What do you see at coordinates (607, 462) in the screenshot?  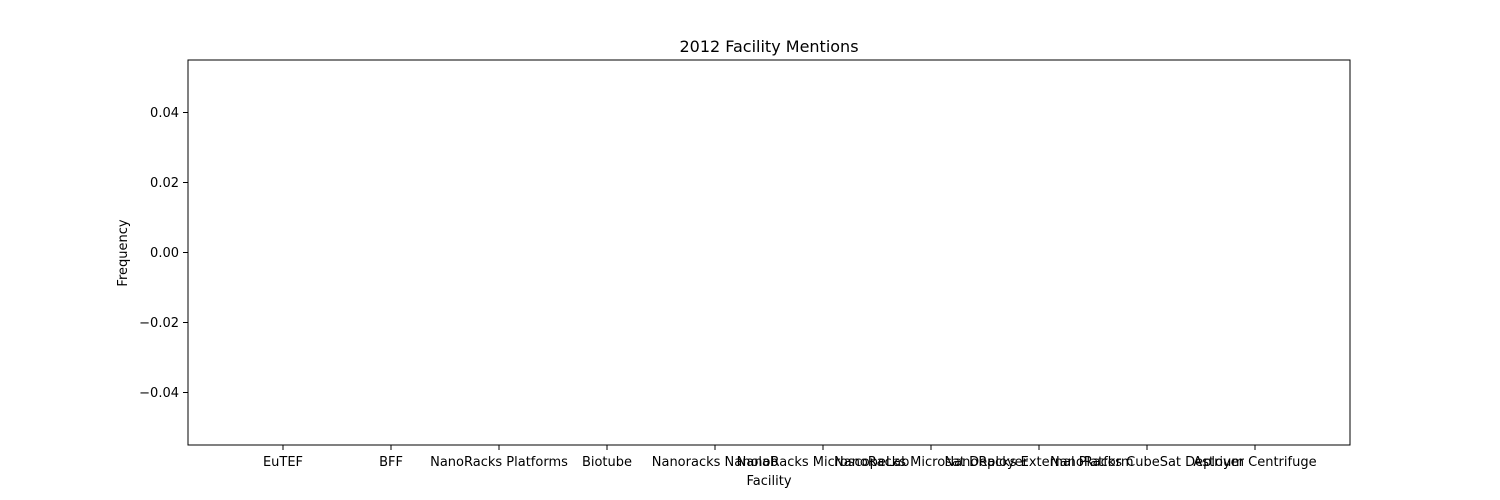 I see `x-tick-label: Biotube` at bounding box center [607, 462].